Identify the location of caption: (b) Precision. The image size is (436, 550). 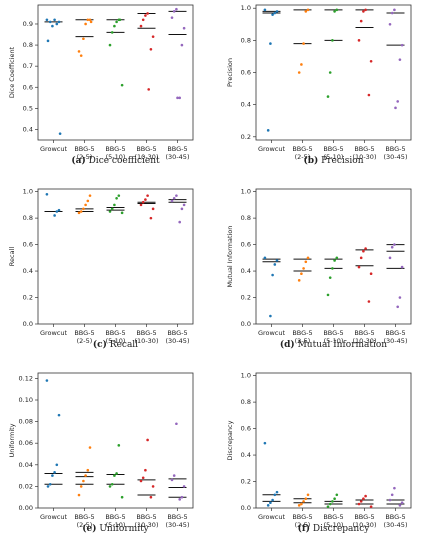
(333, 160).